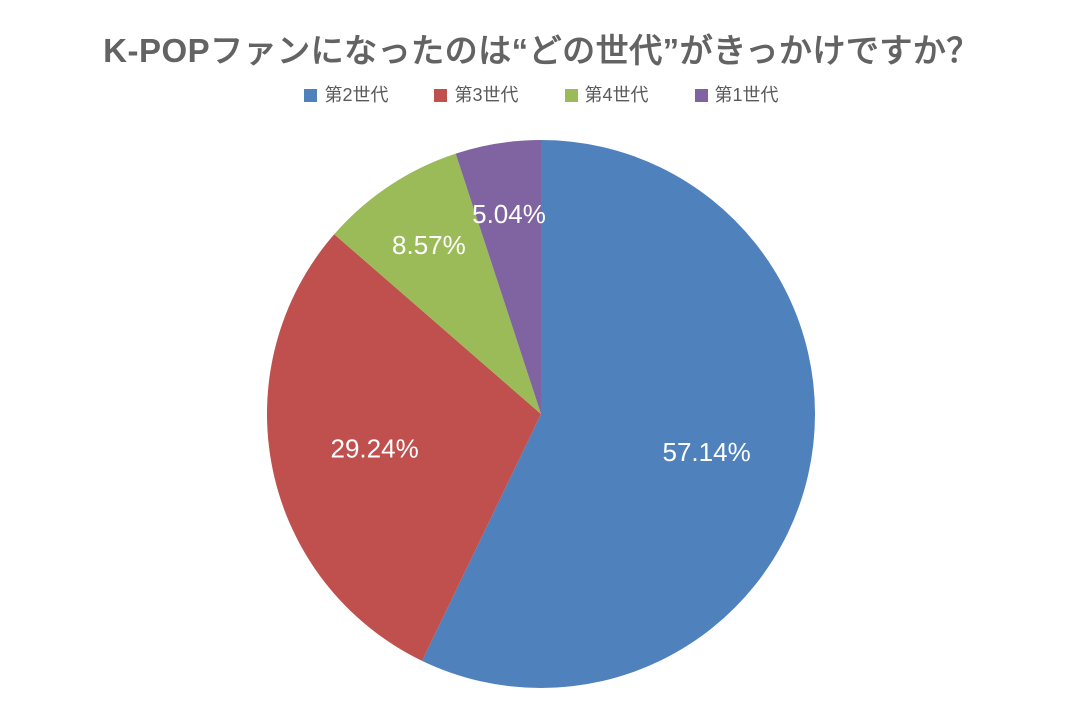 This screenshot has width=1083, height=714. I want to click on chart-legend: 第2世代 第3世代 第4世代 第1世代, so click(541, 95).